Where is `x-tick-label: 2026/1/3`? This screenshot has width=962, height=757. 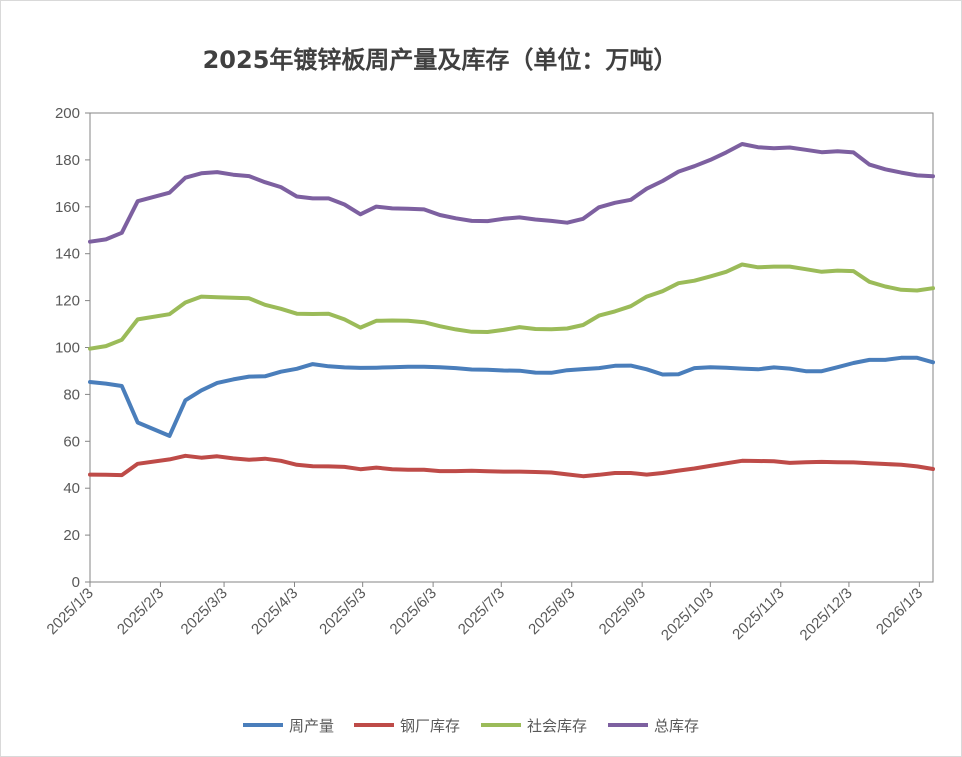 x-tick-label: 2026/1/3 is located at coordinates (899, 611).